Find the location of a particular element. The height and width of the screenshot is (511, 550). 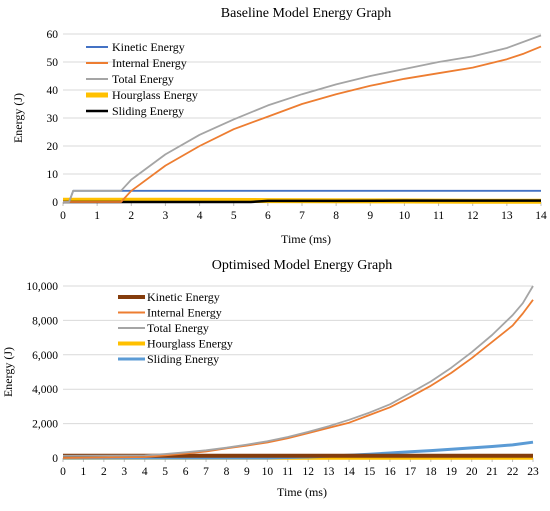

chart-title: Baseline Model Energy Graph is located at coordinates (306, 13).